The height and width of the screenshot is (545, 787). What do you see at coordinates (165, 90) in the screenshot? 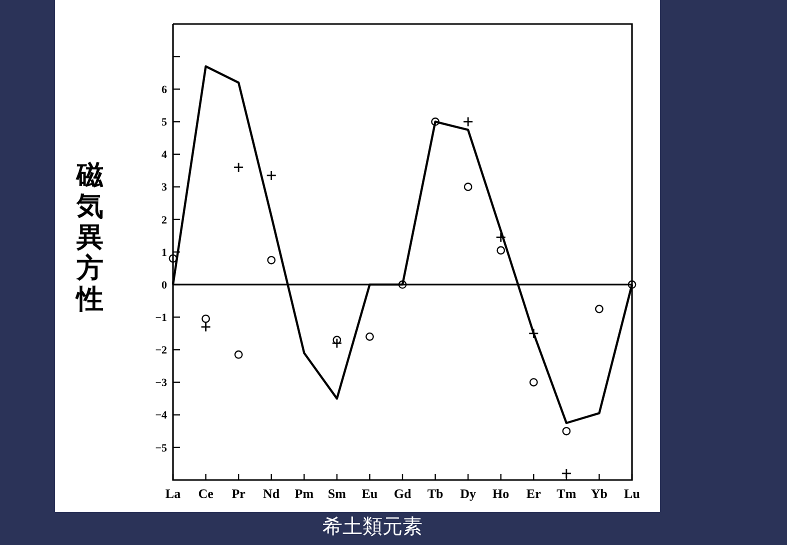
I see `y-tick-label: 6` at bounding box center [165, 90].